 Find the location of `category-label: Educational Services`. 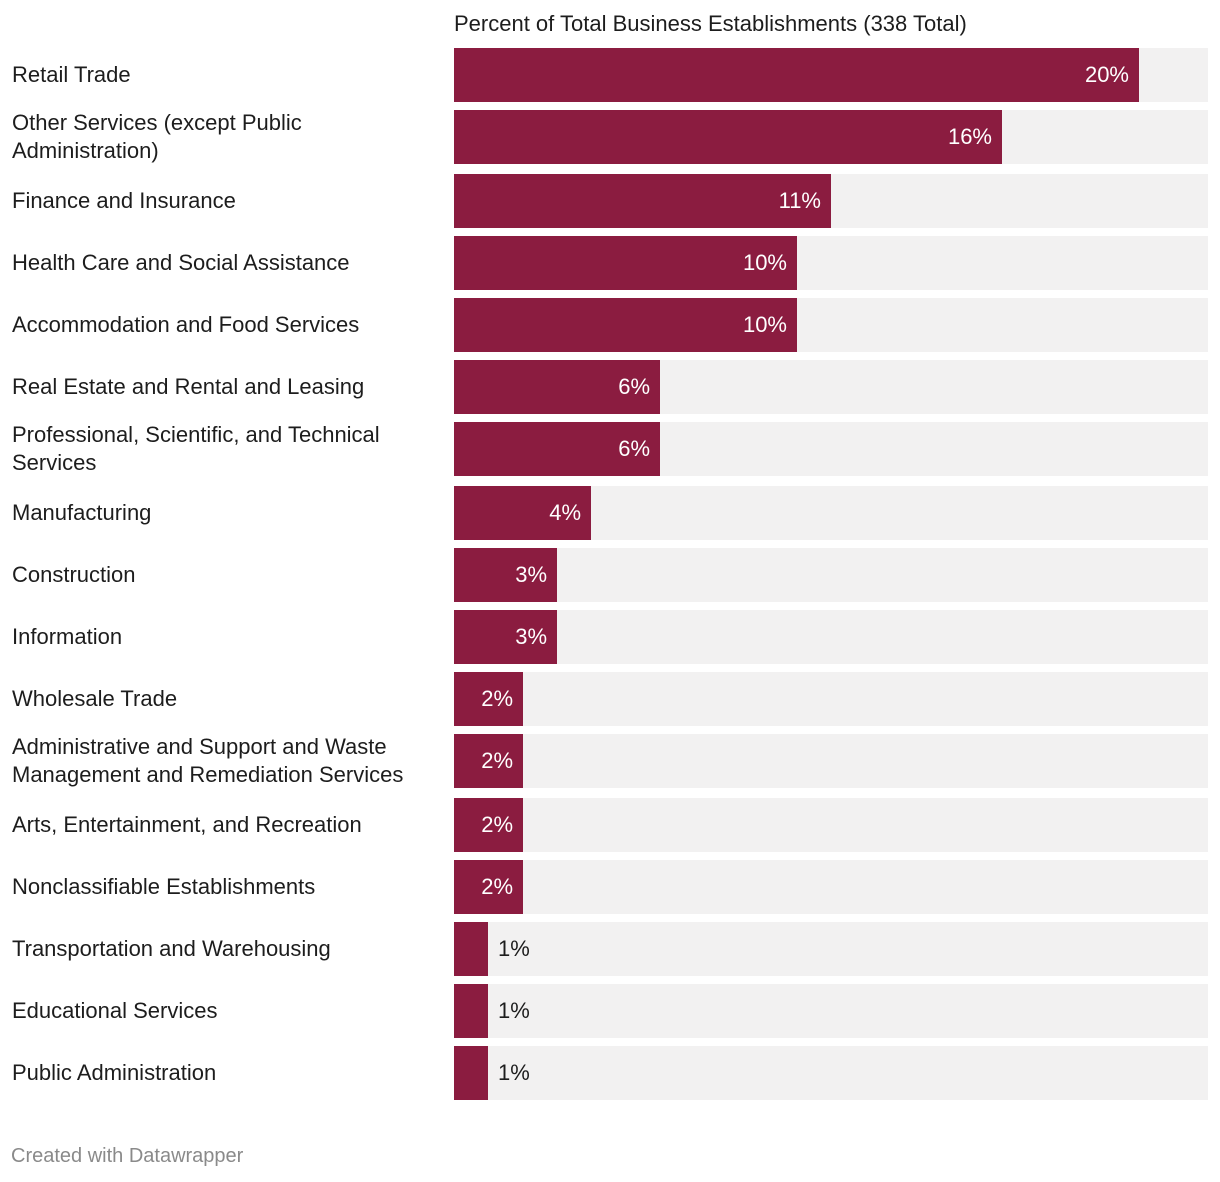

category-label: Educational Services is located at coordinates (115, 1010).